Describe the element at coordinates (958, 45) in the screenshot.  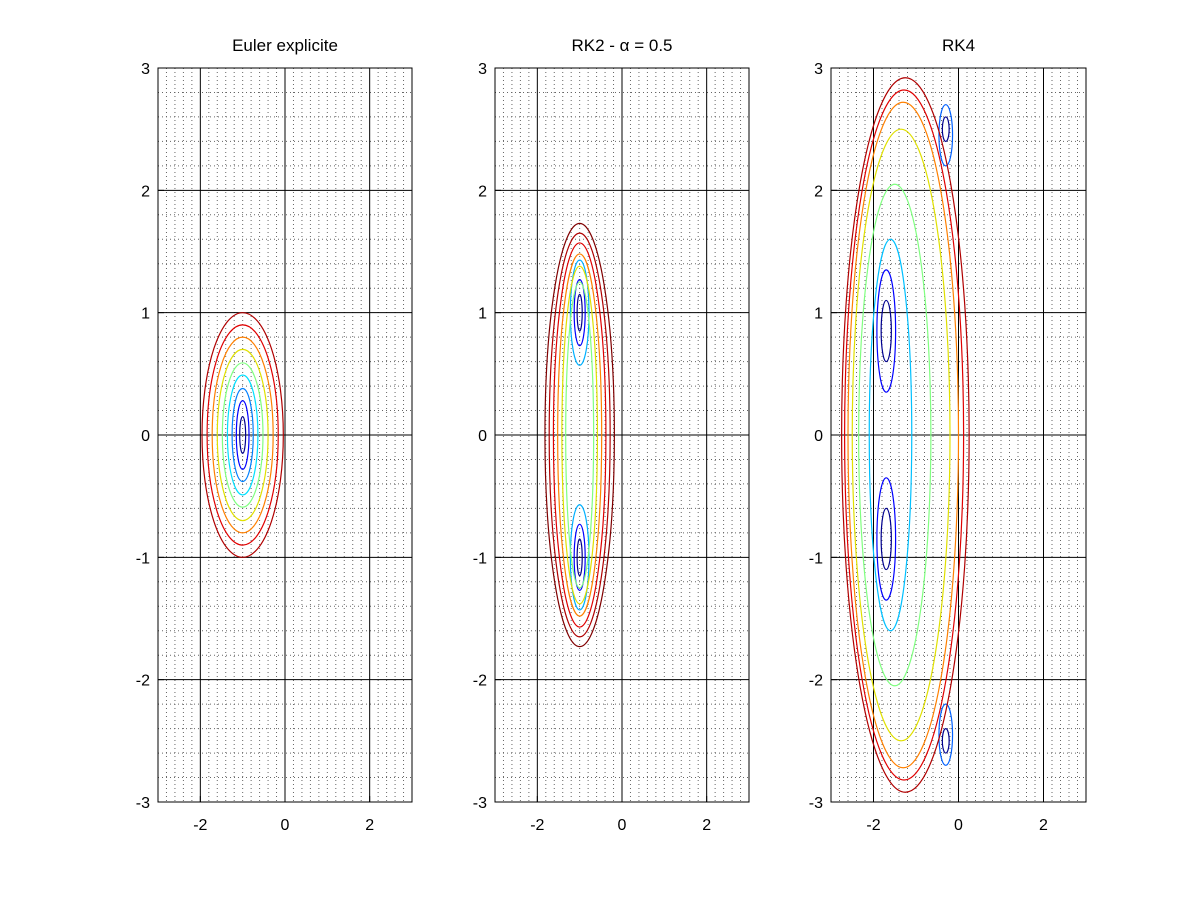
I see `subplot-title: RK4` at that location.